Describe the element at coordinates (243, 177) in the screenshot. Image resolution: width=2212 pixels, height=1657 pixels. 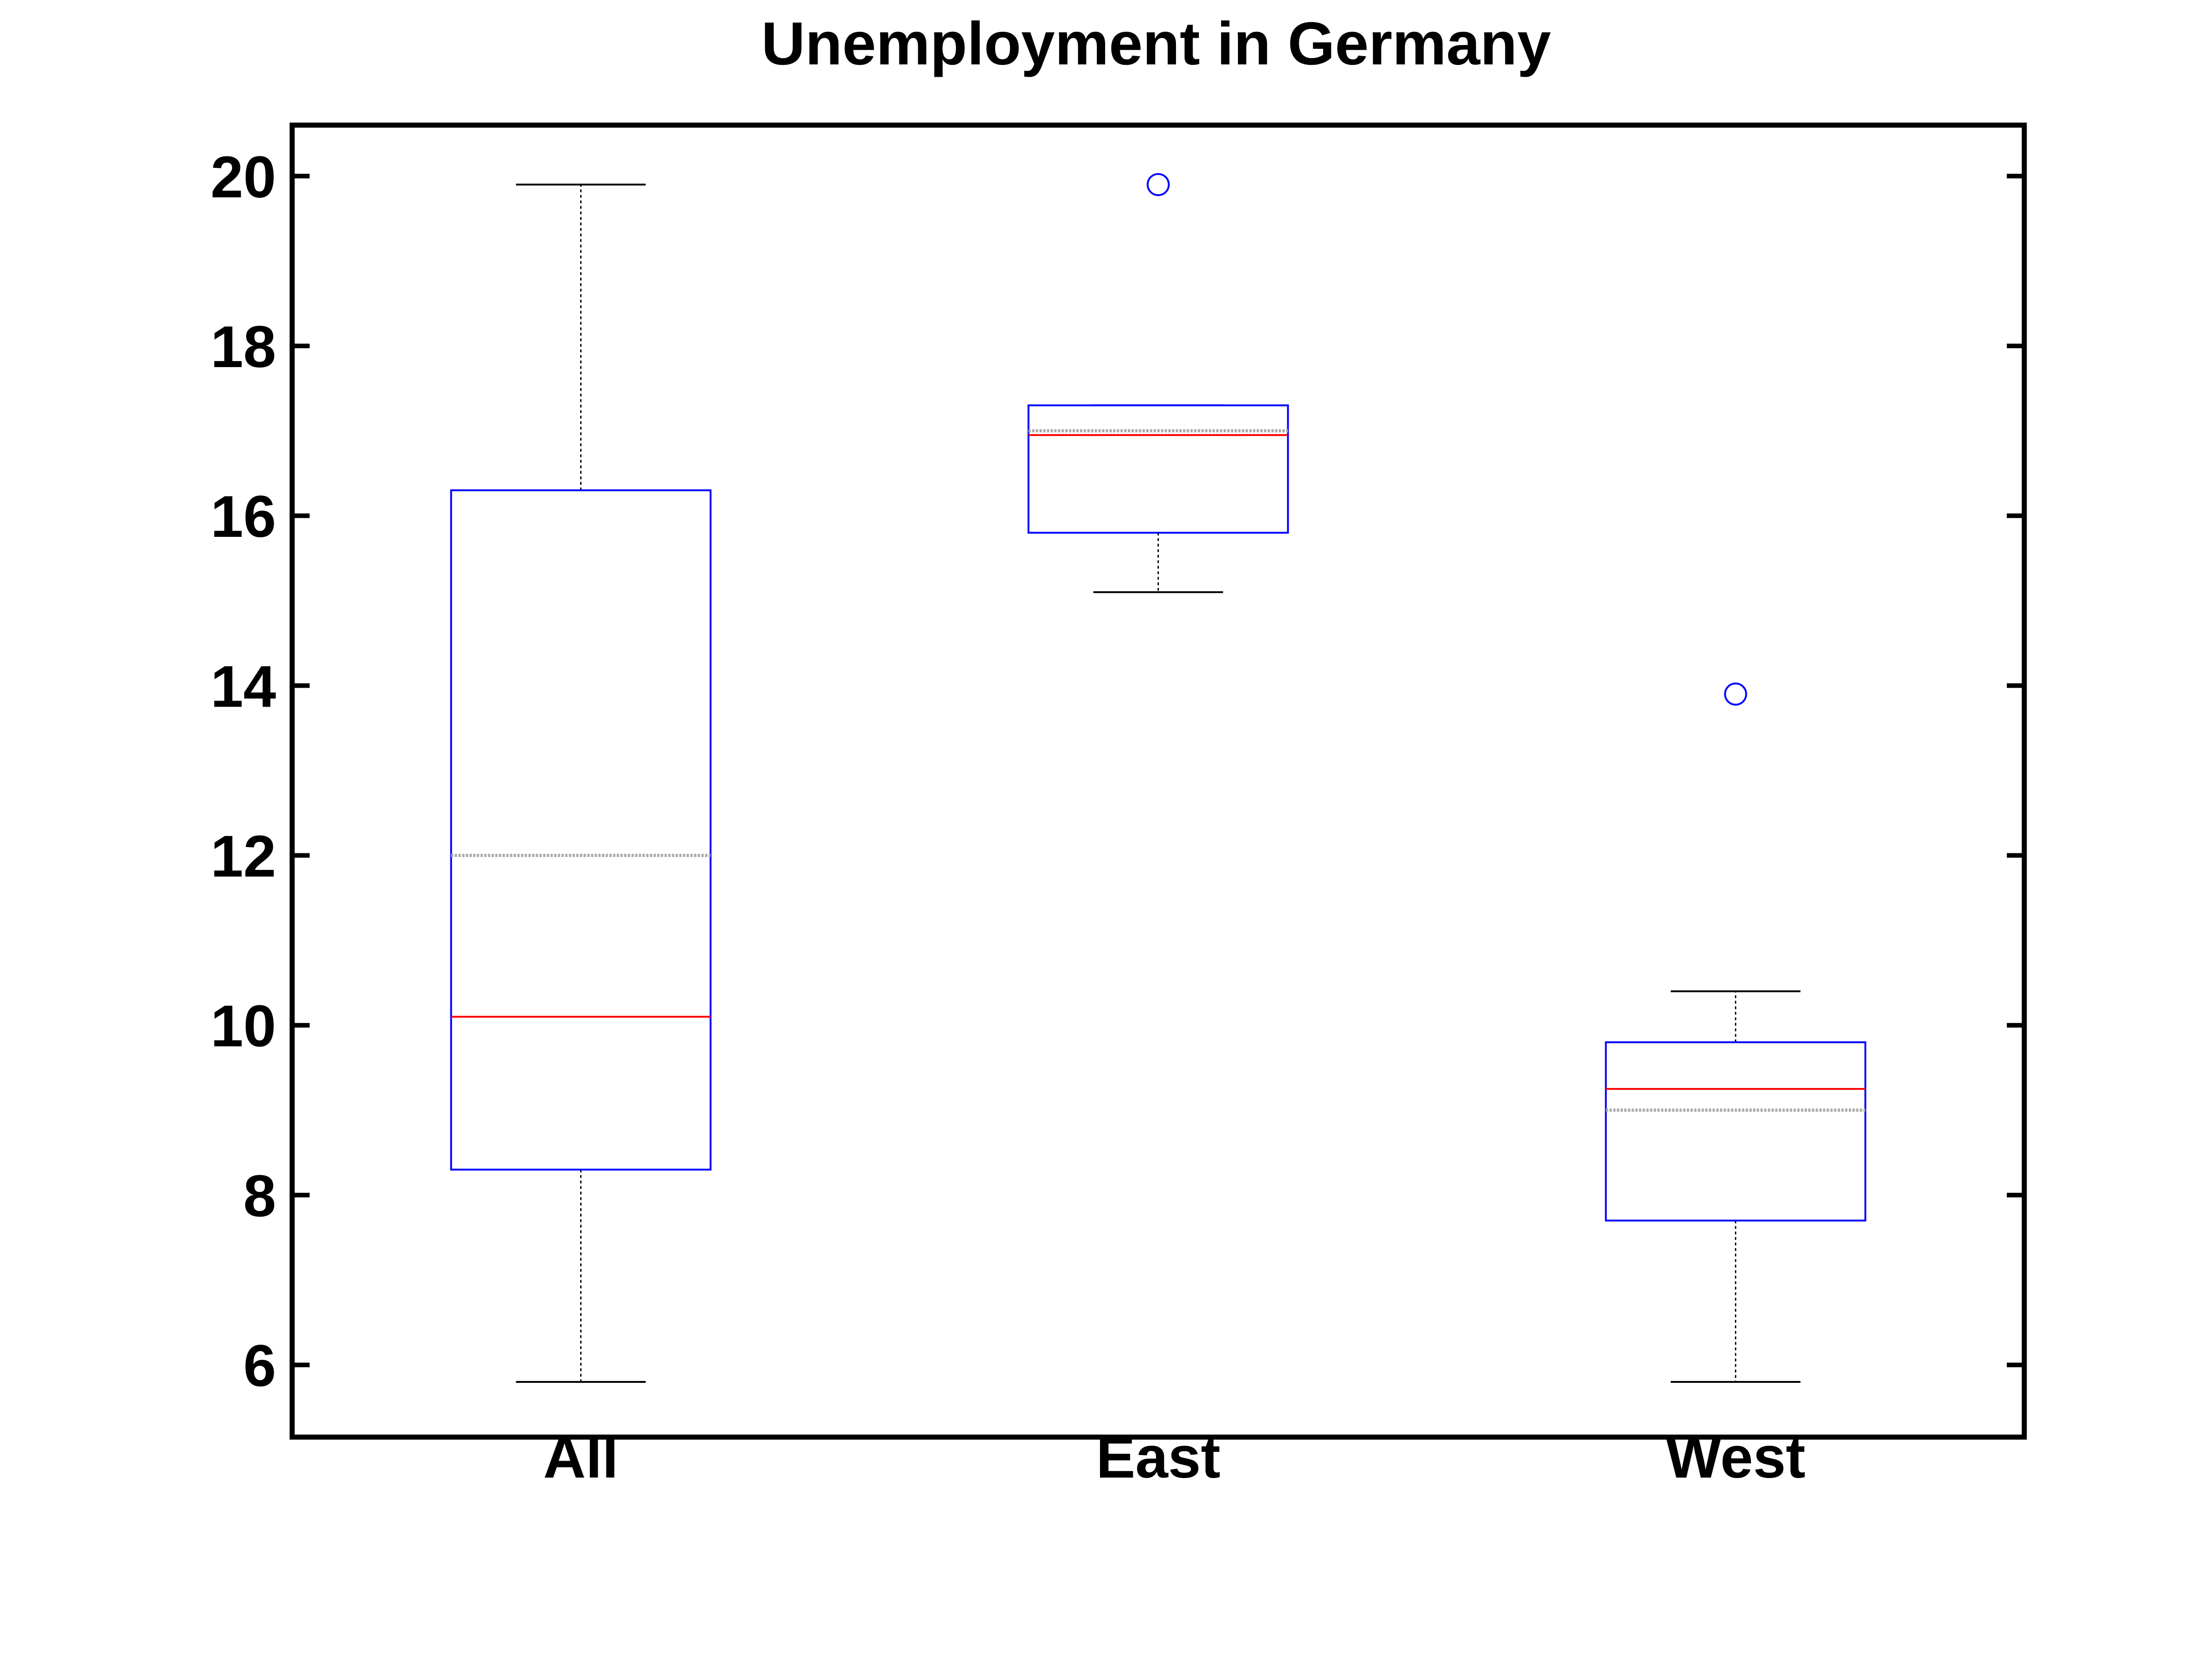
I see `y-tick-label: 20` at that location.